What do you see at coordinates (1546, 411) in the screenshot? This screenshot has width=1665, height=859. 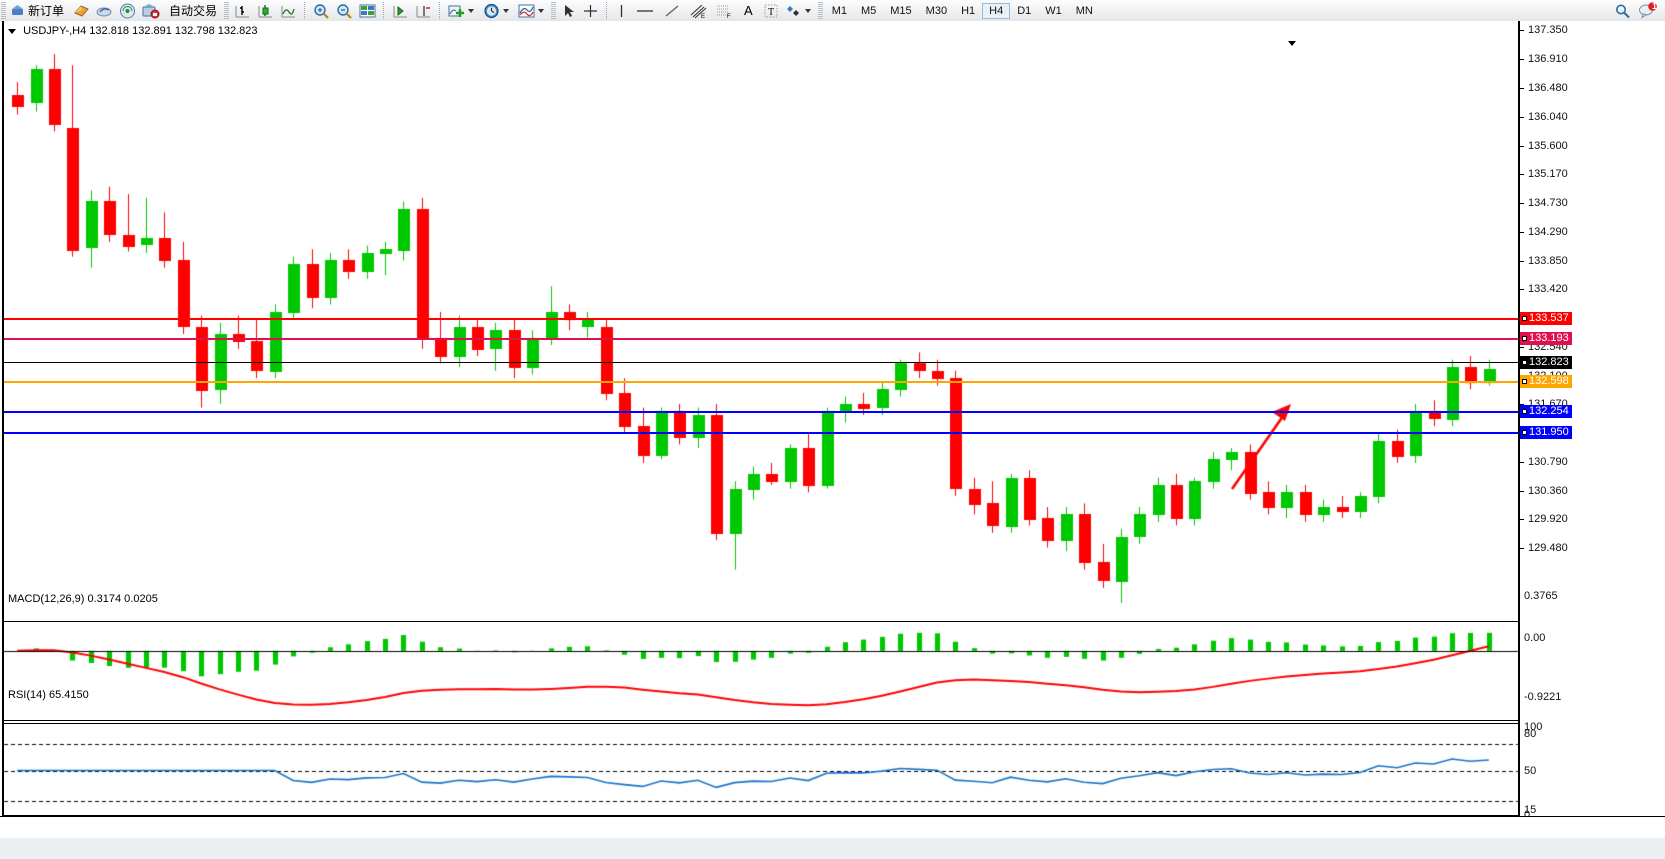 I see `support-line-1-tag: 132.254` at bounding box center [1546, 411].